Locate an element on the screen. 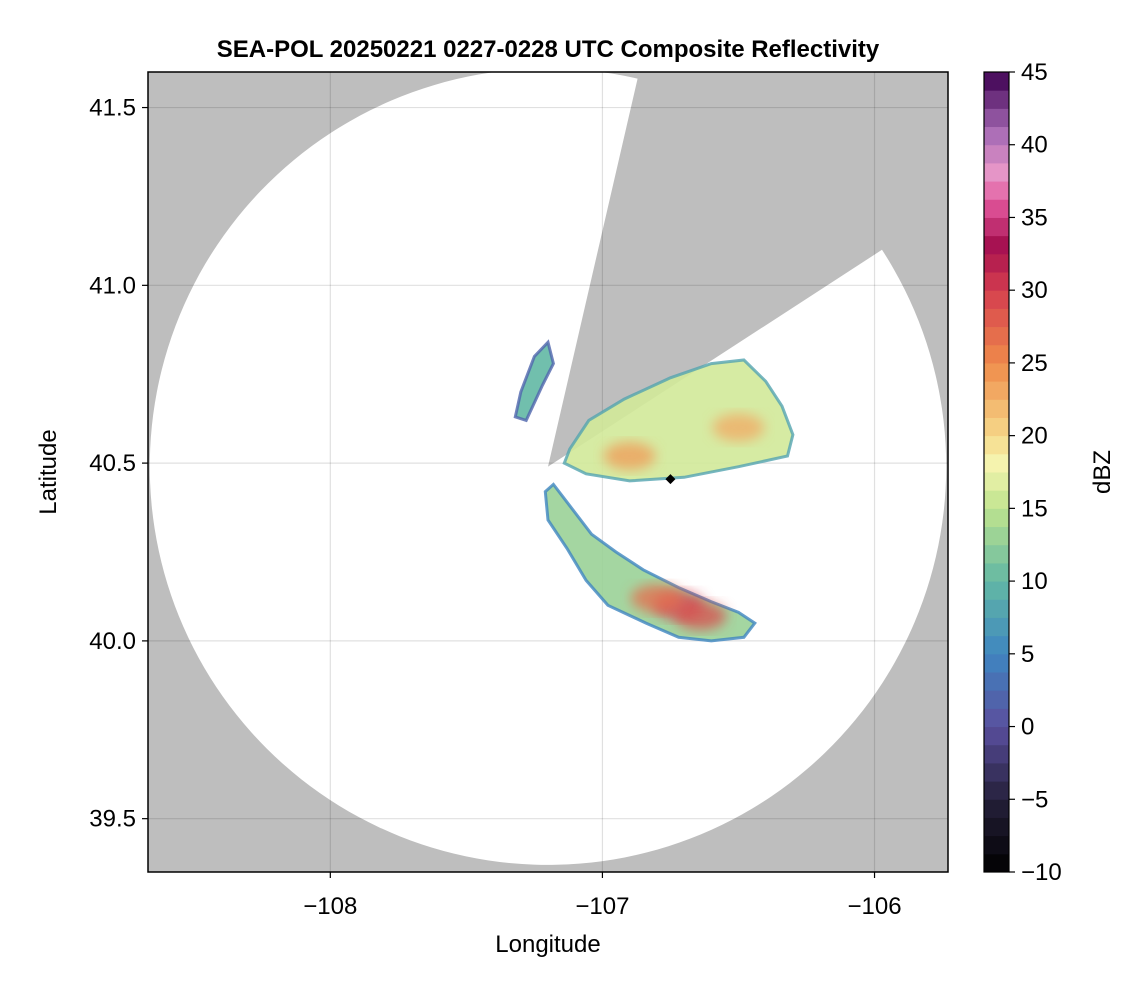 The width and height of the screenshot is (1146, 990). marker-layer is located at coordinates (670, 479).